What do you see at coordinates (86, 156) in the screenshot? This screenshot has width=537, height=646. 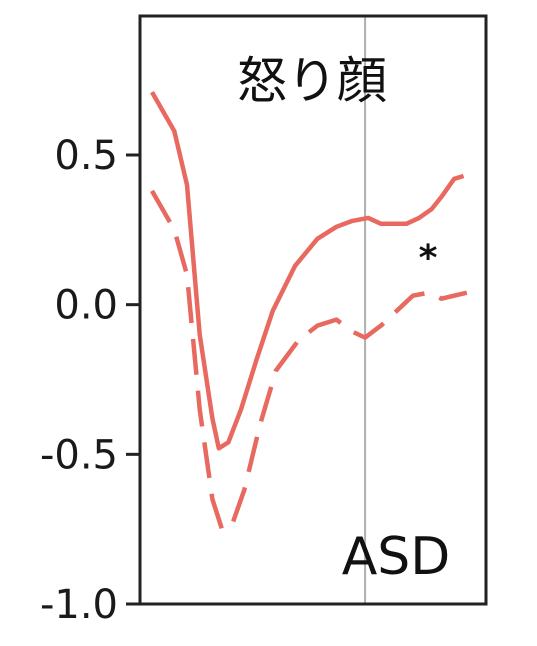 I see `y-tick-label: 0.5` at bounding box center [86, 156].